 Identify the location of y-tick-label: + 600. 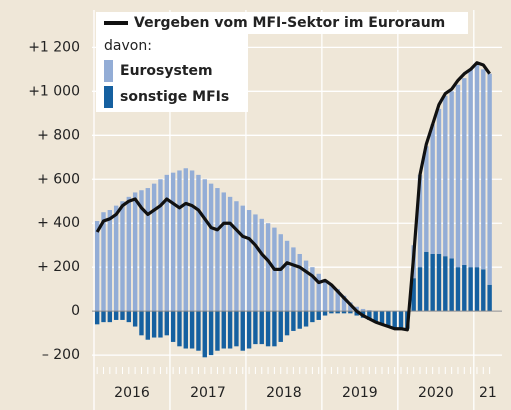
(58, 179).